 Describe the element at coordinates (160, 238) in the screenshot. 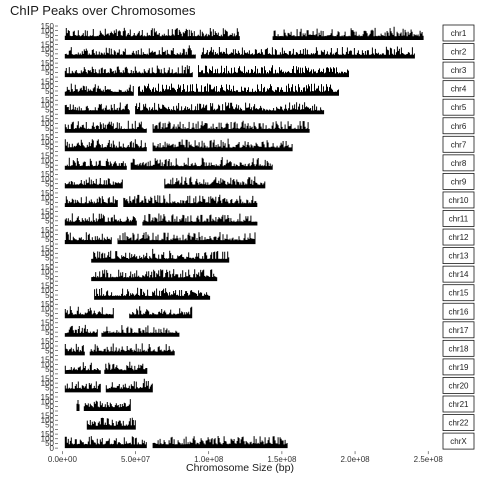

I see `peak-bars-chr12` at that location.